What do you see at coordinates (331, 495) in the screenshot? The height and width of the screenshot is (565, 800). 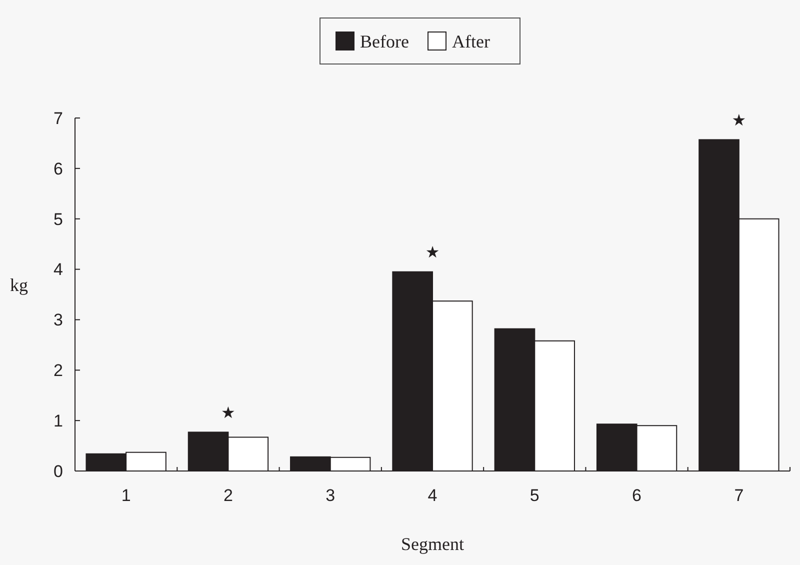 I see `x-tick-label: 3` at bounding box center [331, 495].